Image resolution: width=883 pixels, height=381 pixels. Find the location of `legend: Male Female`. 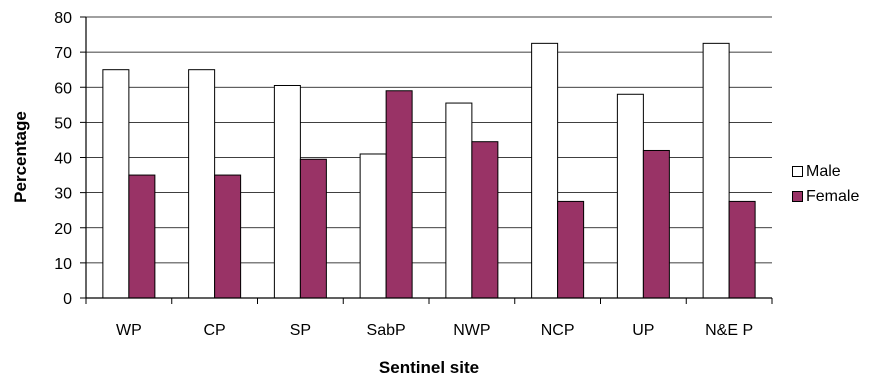

legend: Male Female is located at coordinates (825, 184).